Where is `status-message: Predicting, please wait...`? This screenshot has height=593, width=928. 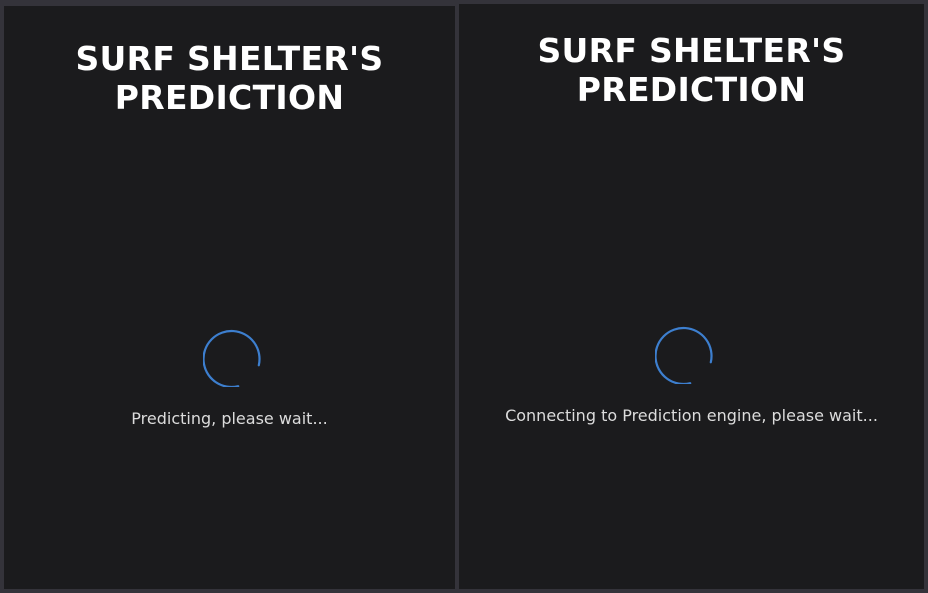
status-message: Predicting, please wait... is located at coordinates (229, 418).